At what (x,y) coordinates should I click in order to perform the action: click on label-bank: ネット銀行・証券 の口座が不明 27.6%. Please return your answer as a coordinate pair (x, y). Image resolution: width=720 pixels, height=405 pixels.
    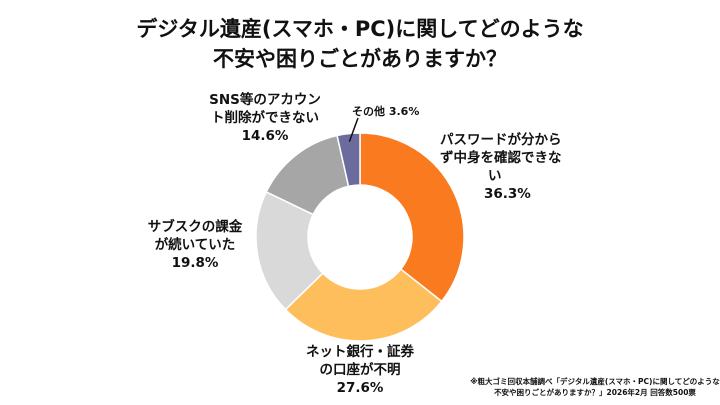
    Looking at the image, I should click on (360, 370).